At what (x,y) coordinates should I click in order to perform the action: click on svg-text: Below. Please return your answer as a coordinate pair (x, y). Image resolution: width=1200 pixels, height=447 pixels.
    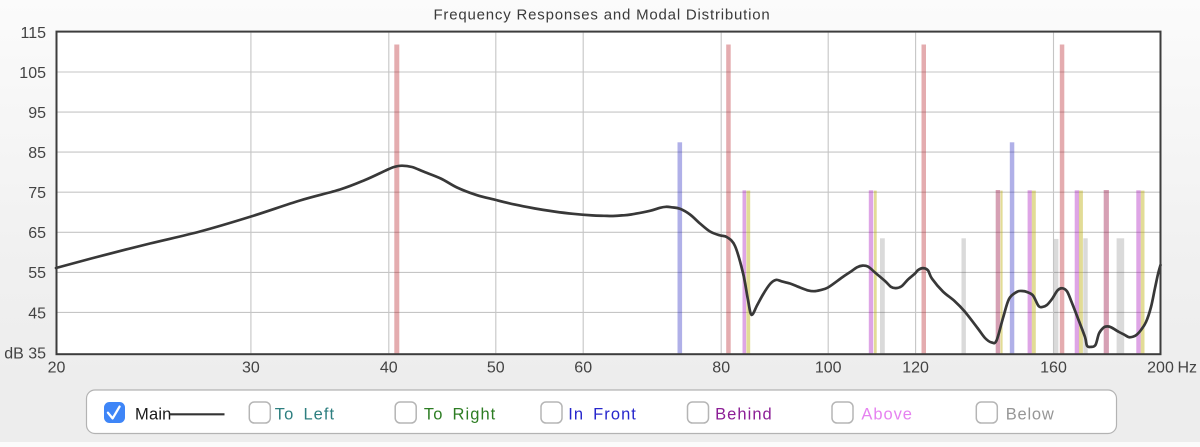
    Looking at the image, I should click on (1030, 414).